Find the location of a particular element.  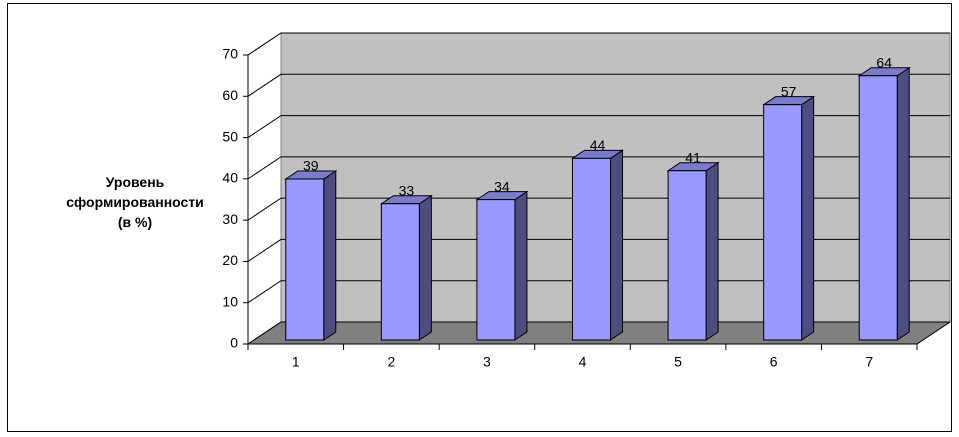

y-tick-label: 10 is located at coordinates (230, 301).